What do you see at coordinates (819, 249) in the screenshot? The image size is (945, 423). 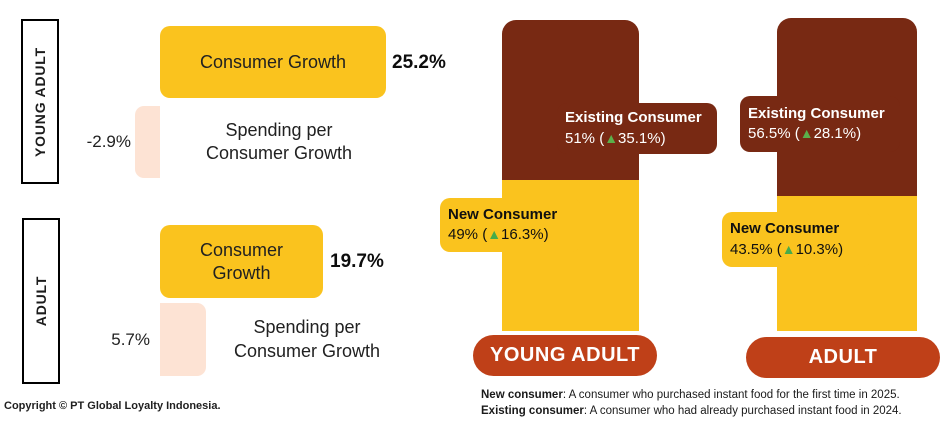 I see `delta-value: 10.3%)` at bounding box center [819, 249].